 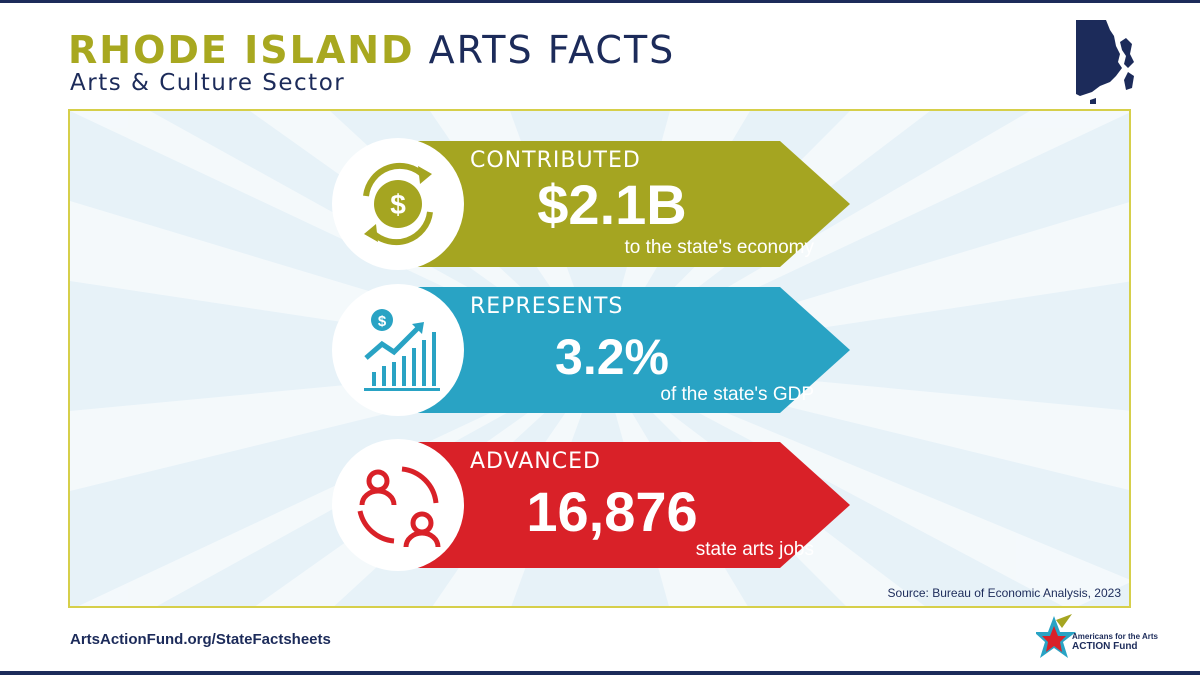 I want to click on logo-line-2: ACTION Fund, so click(x=1105, y=646).